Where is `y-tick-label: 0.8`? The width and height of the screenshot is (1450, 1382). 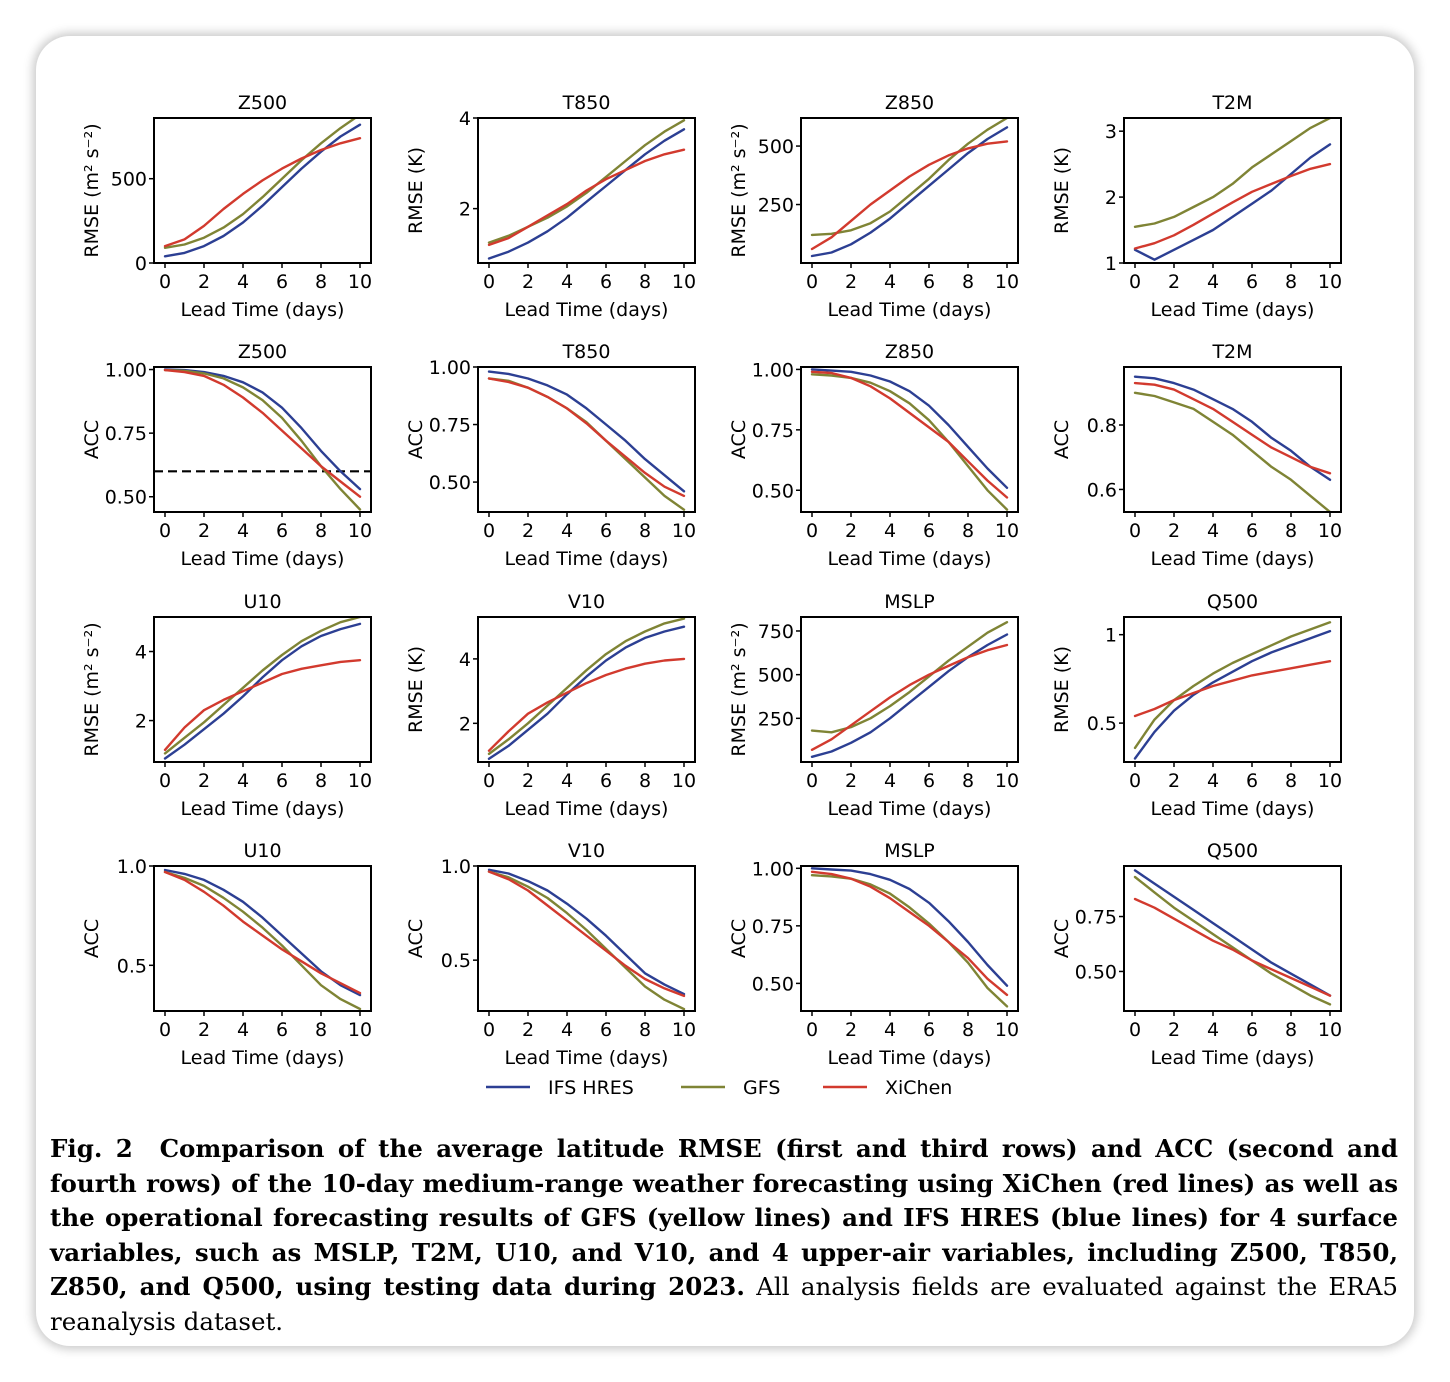
y-tick-label: 0.8 is located at coordinates (1102, 426).